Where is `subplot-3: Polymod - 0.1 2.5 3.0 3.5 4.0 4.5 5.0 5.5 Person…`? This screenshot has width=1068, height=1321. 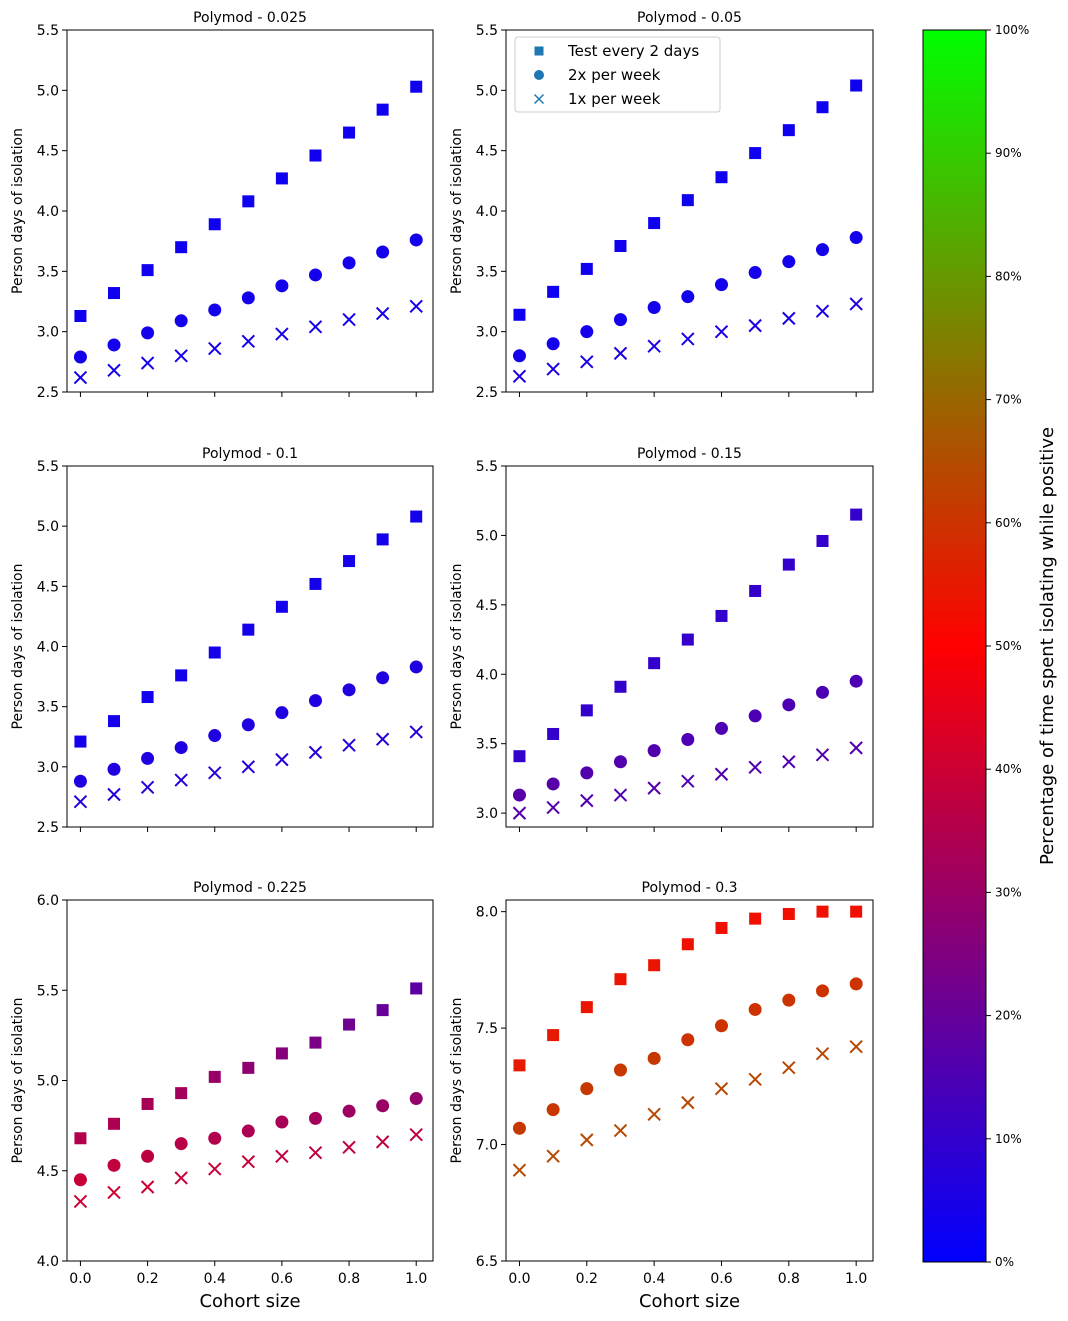
subplot-3: Polymod - 0.1 2.5 3.0 3.5 4.0 4.5 5.0 5.5 Person… is located at coordinates (222, 641).